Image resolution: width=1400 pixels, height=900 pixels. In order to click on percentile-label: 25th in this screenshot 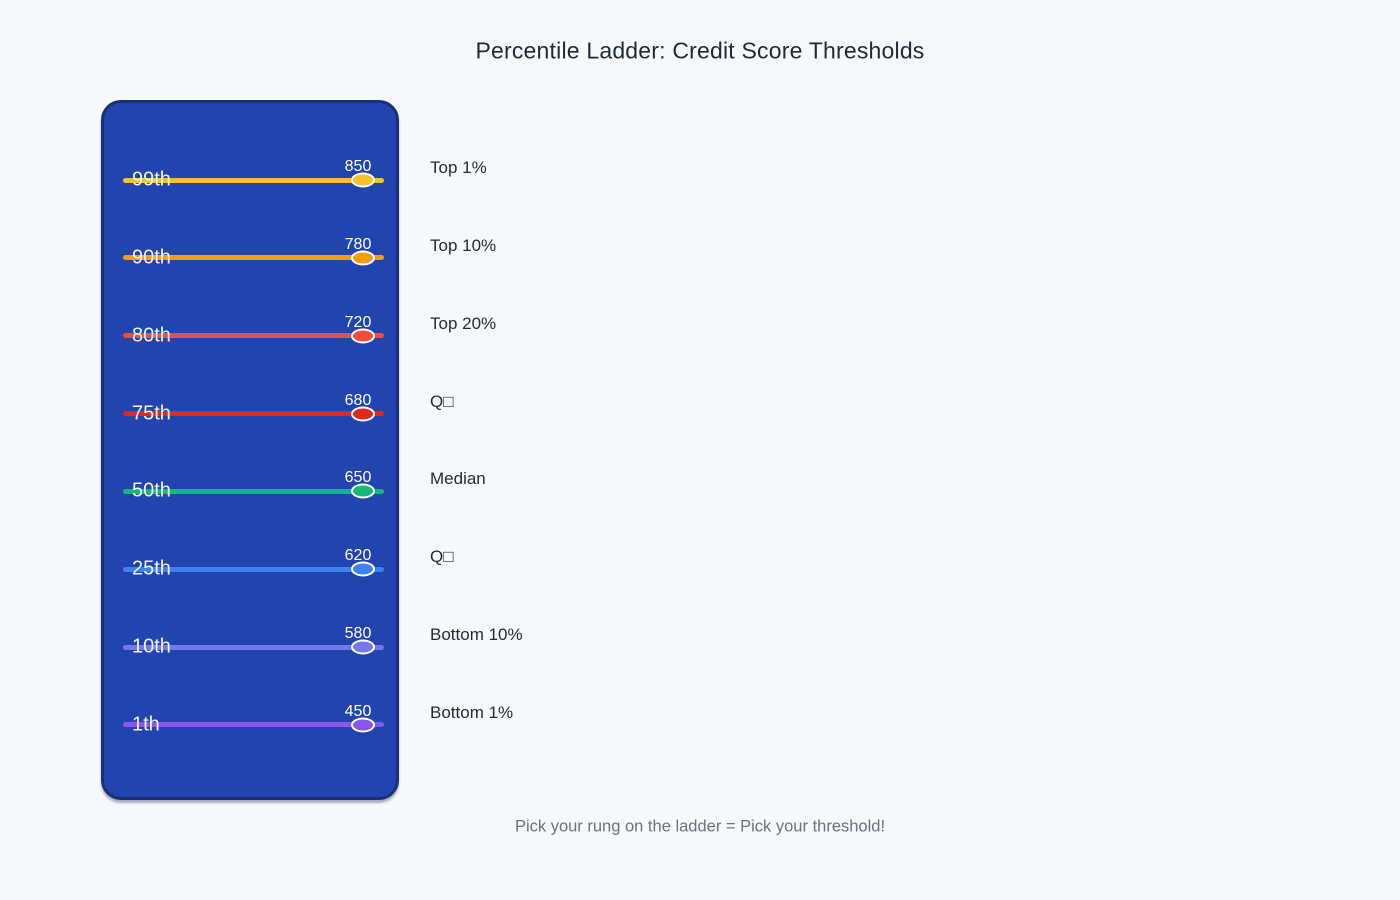, I will do `click(151, 568)`.